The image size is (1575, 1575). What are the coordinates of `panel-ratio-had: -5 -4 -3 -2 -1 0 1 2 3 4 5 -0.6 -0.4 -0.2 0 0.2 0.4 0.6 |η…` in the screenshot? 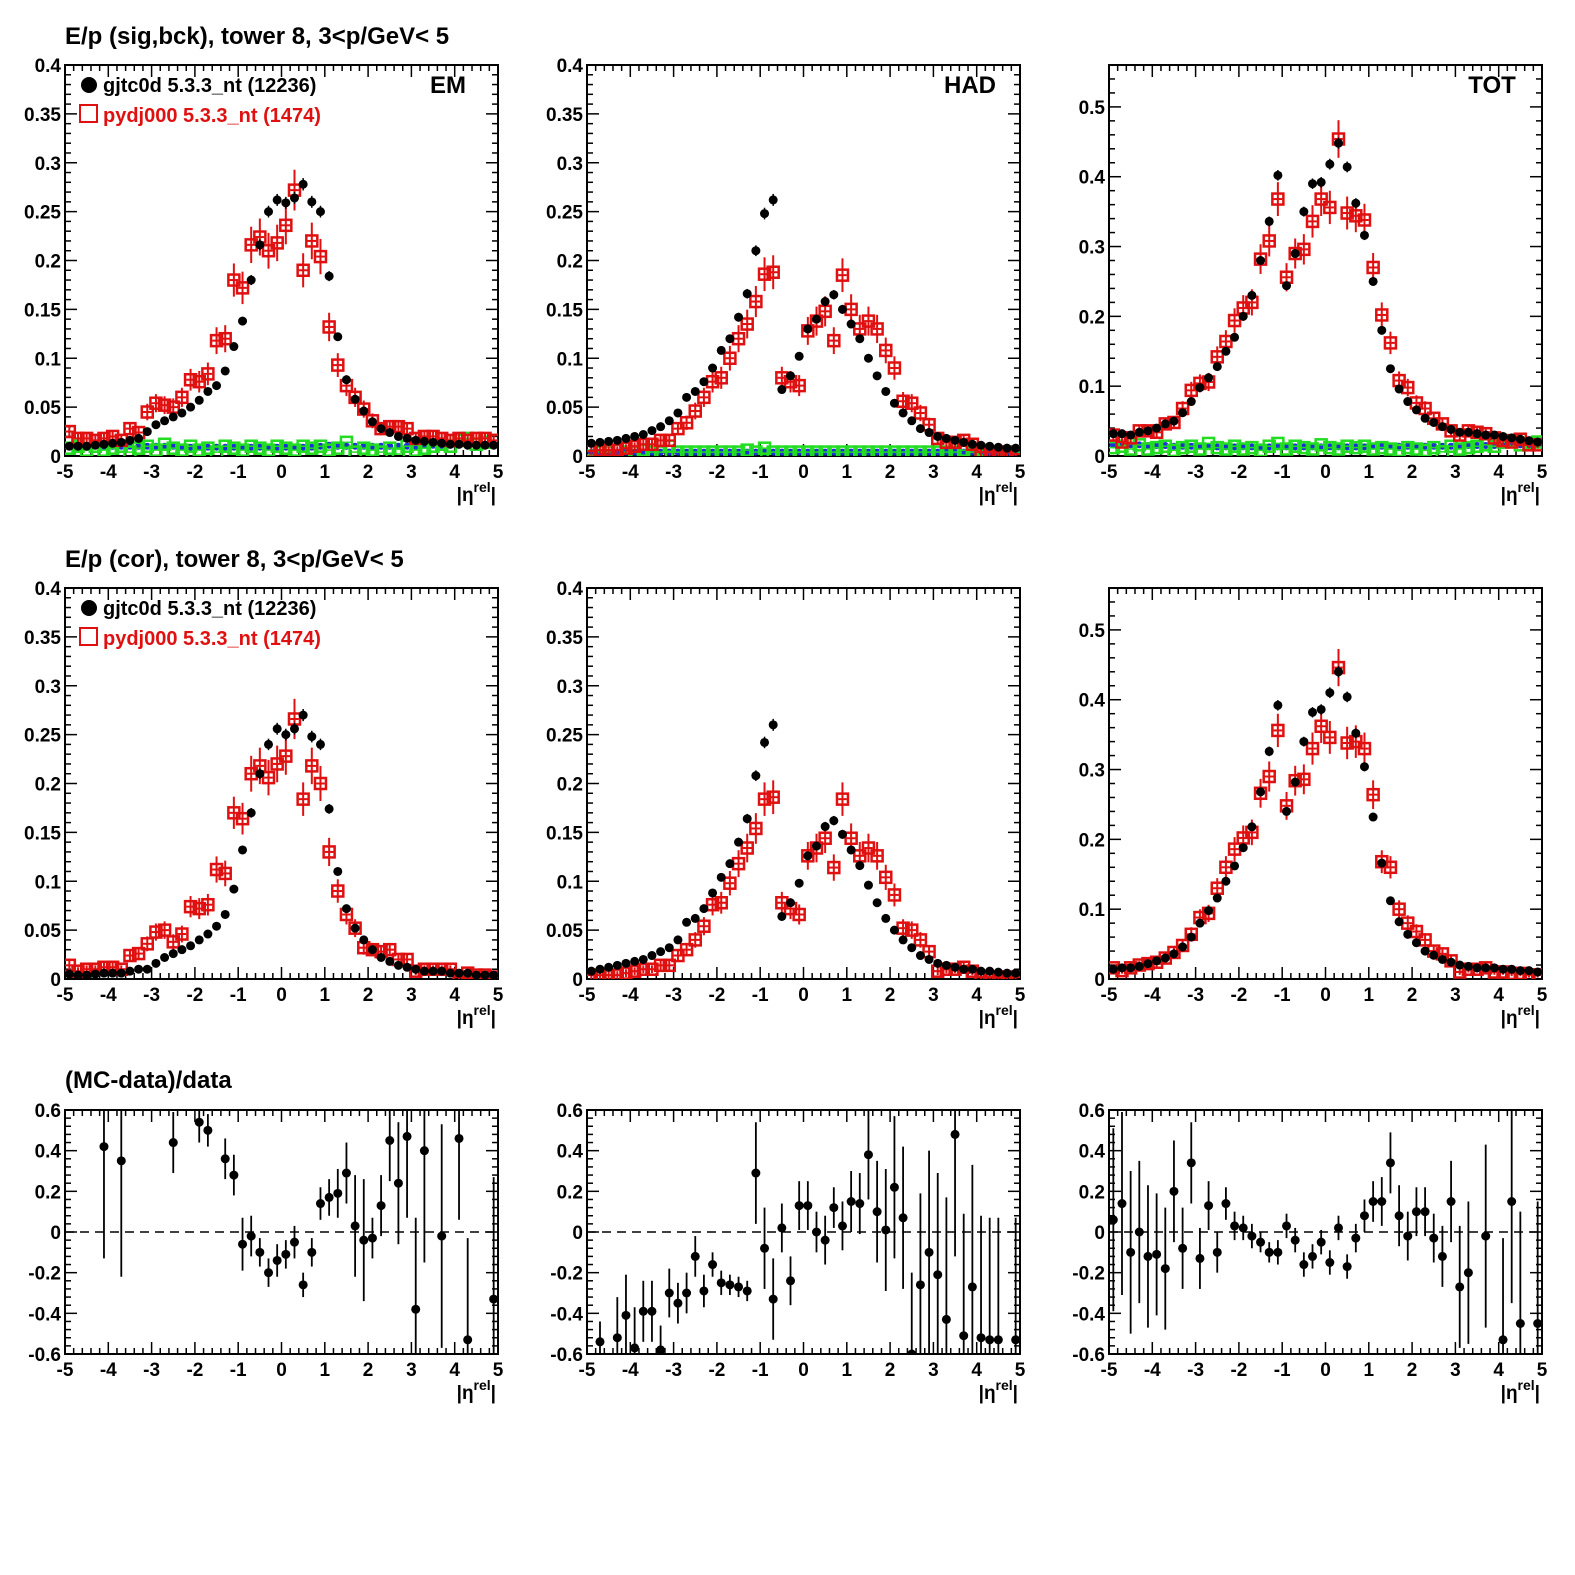 It's located at (787, 1252).